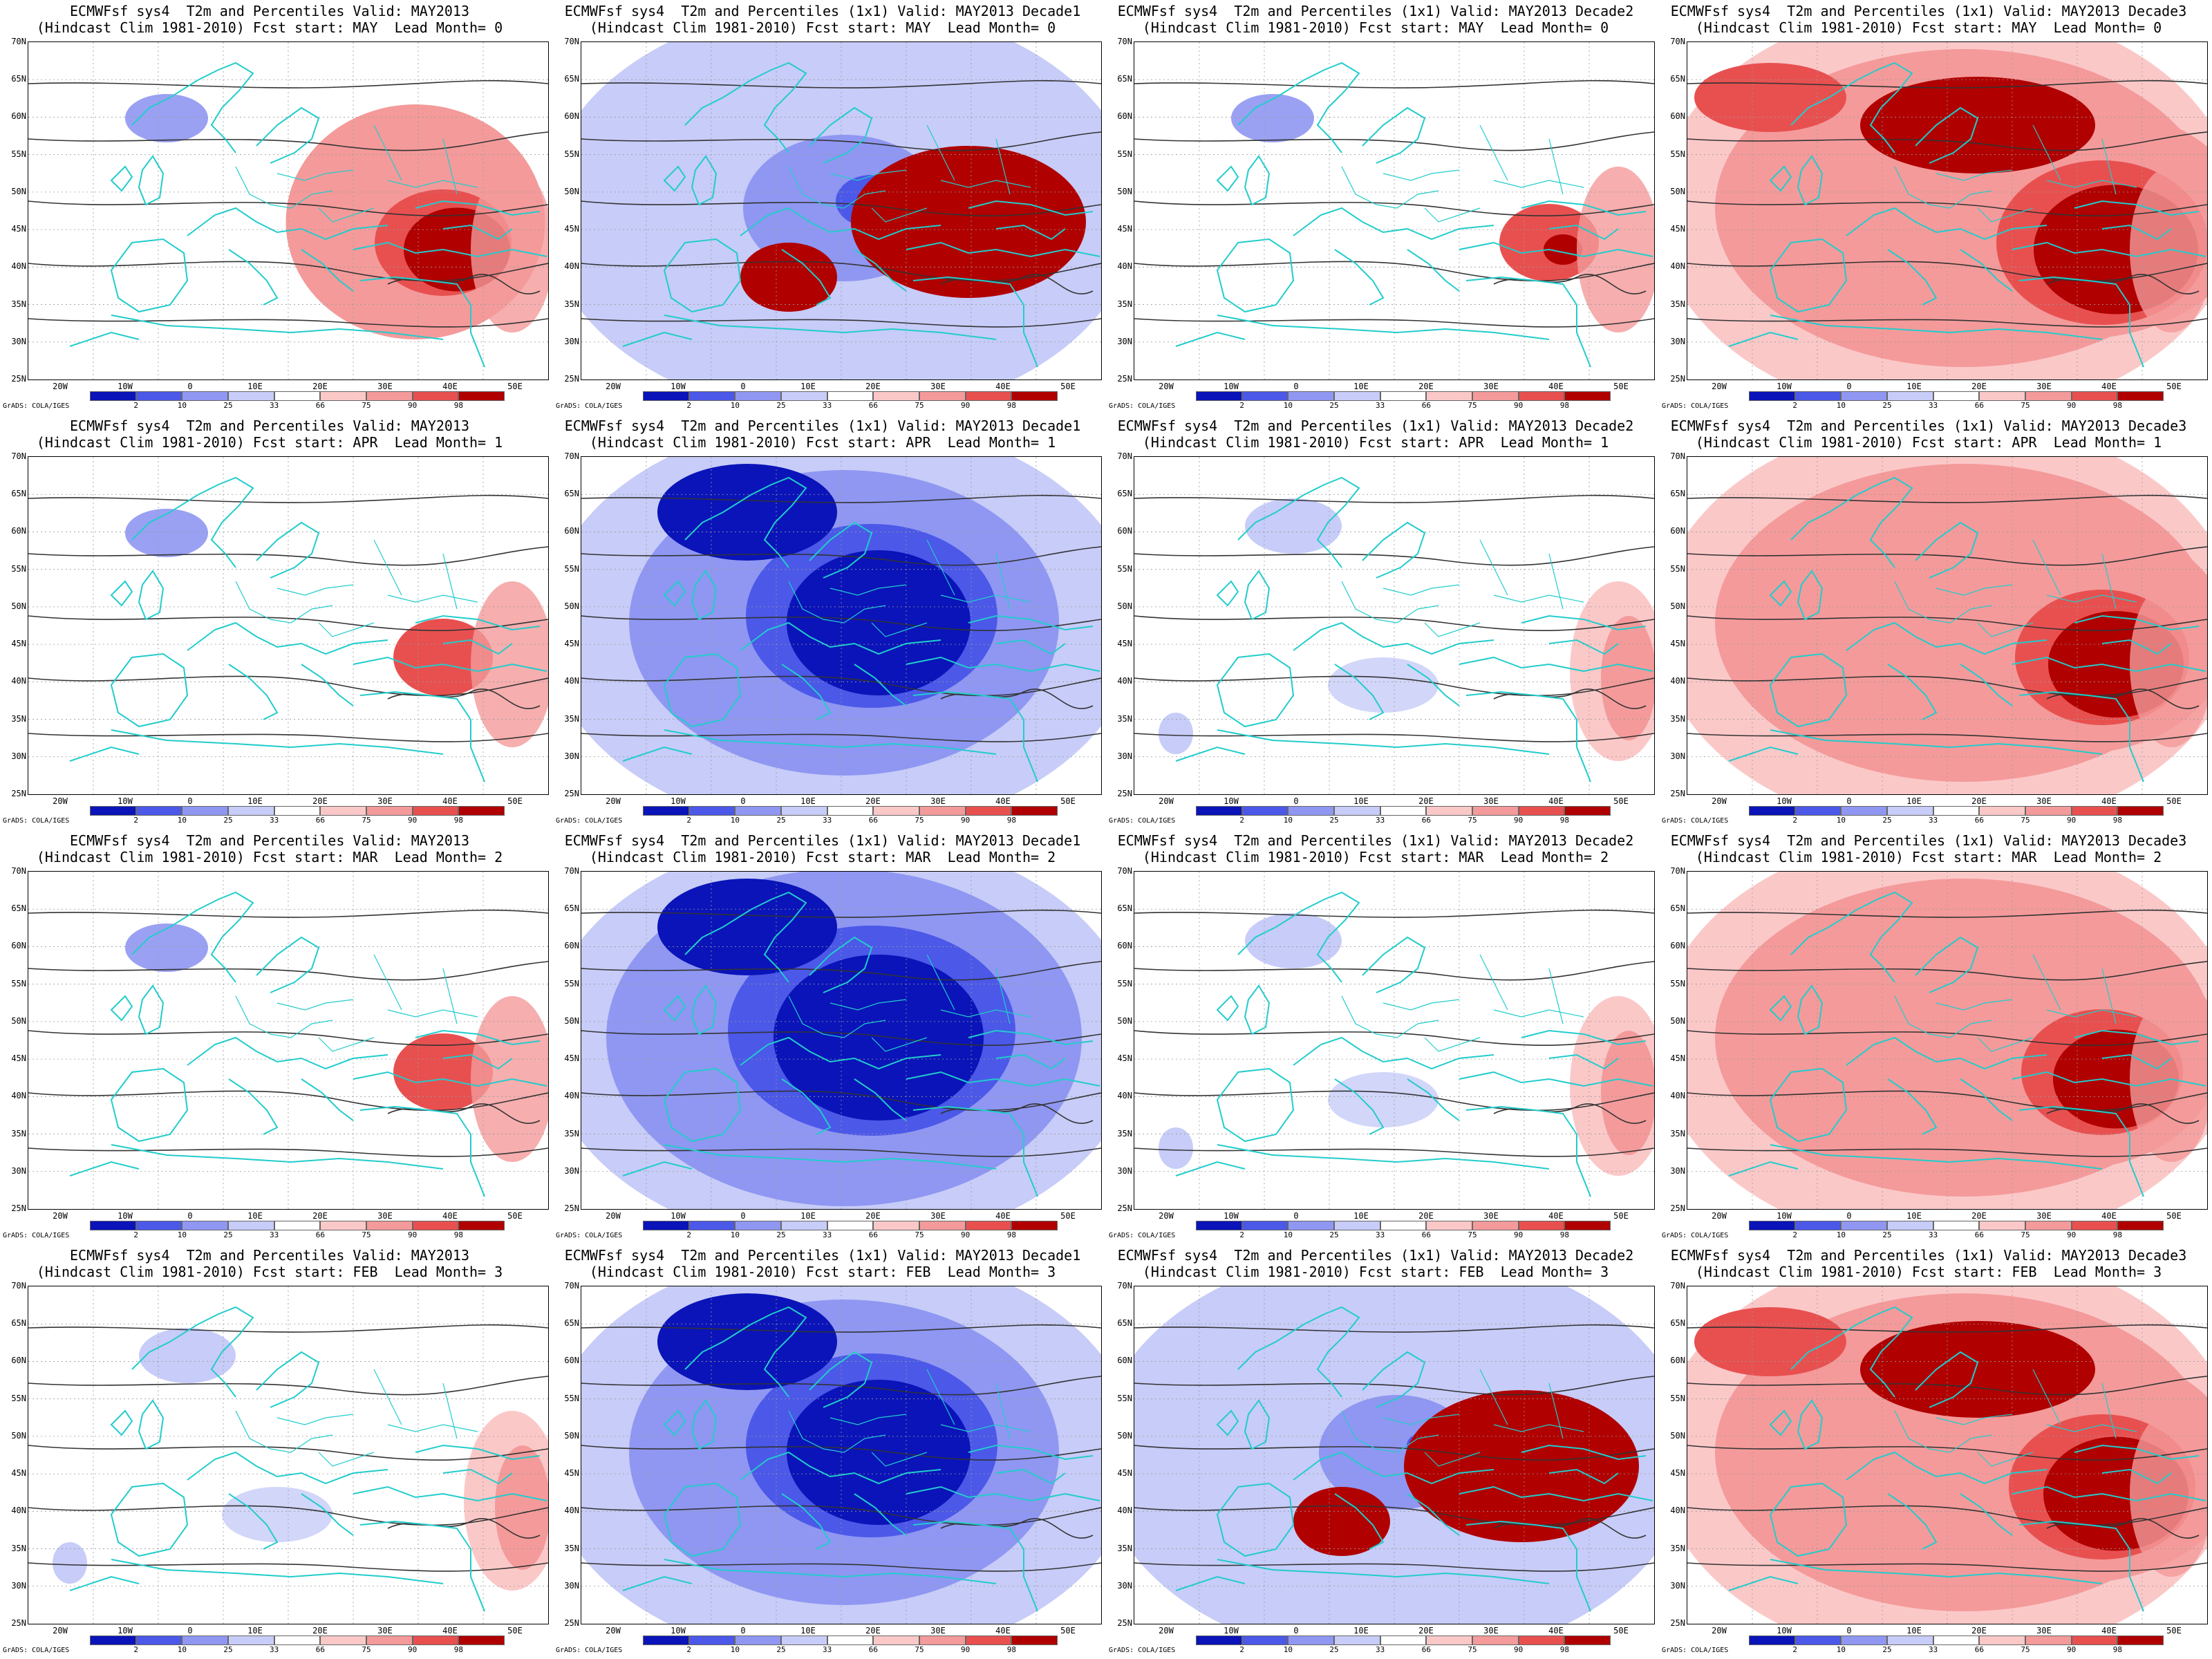 This screenshot has width=2212, height=1659. I want to click on colorbar-label: 2, so click(135, 1649).